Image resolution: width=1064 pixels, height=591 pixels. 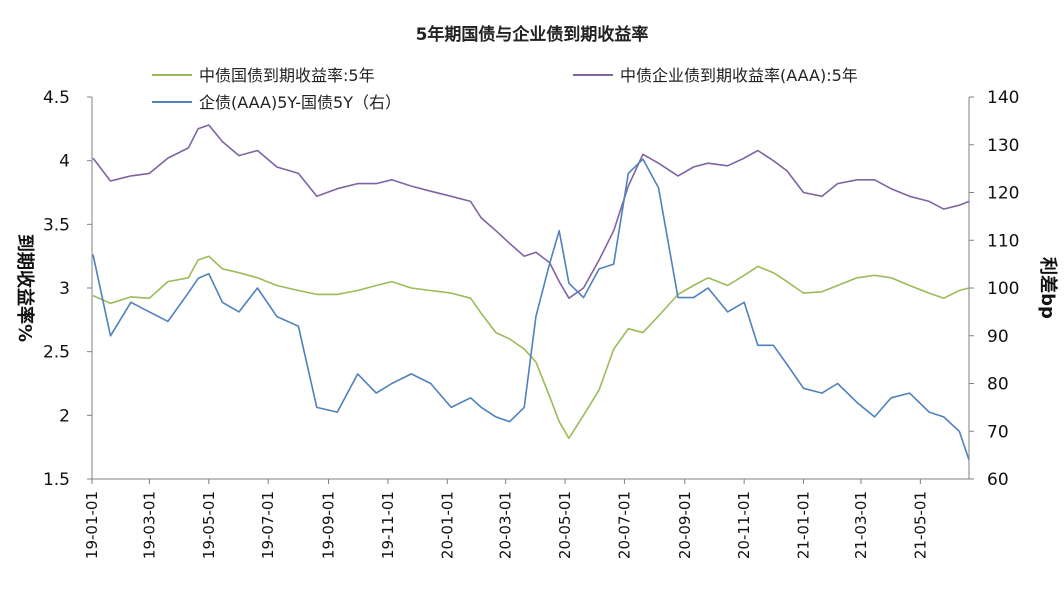 I want to click on x-tick-label: 21-05-01, so click(x=920, y=525).